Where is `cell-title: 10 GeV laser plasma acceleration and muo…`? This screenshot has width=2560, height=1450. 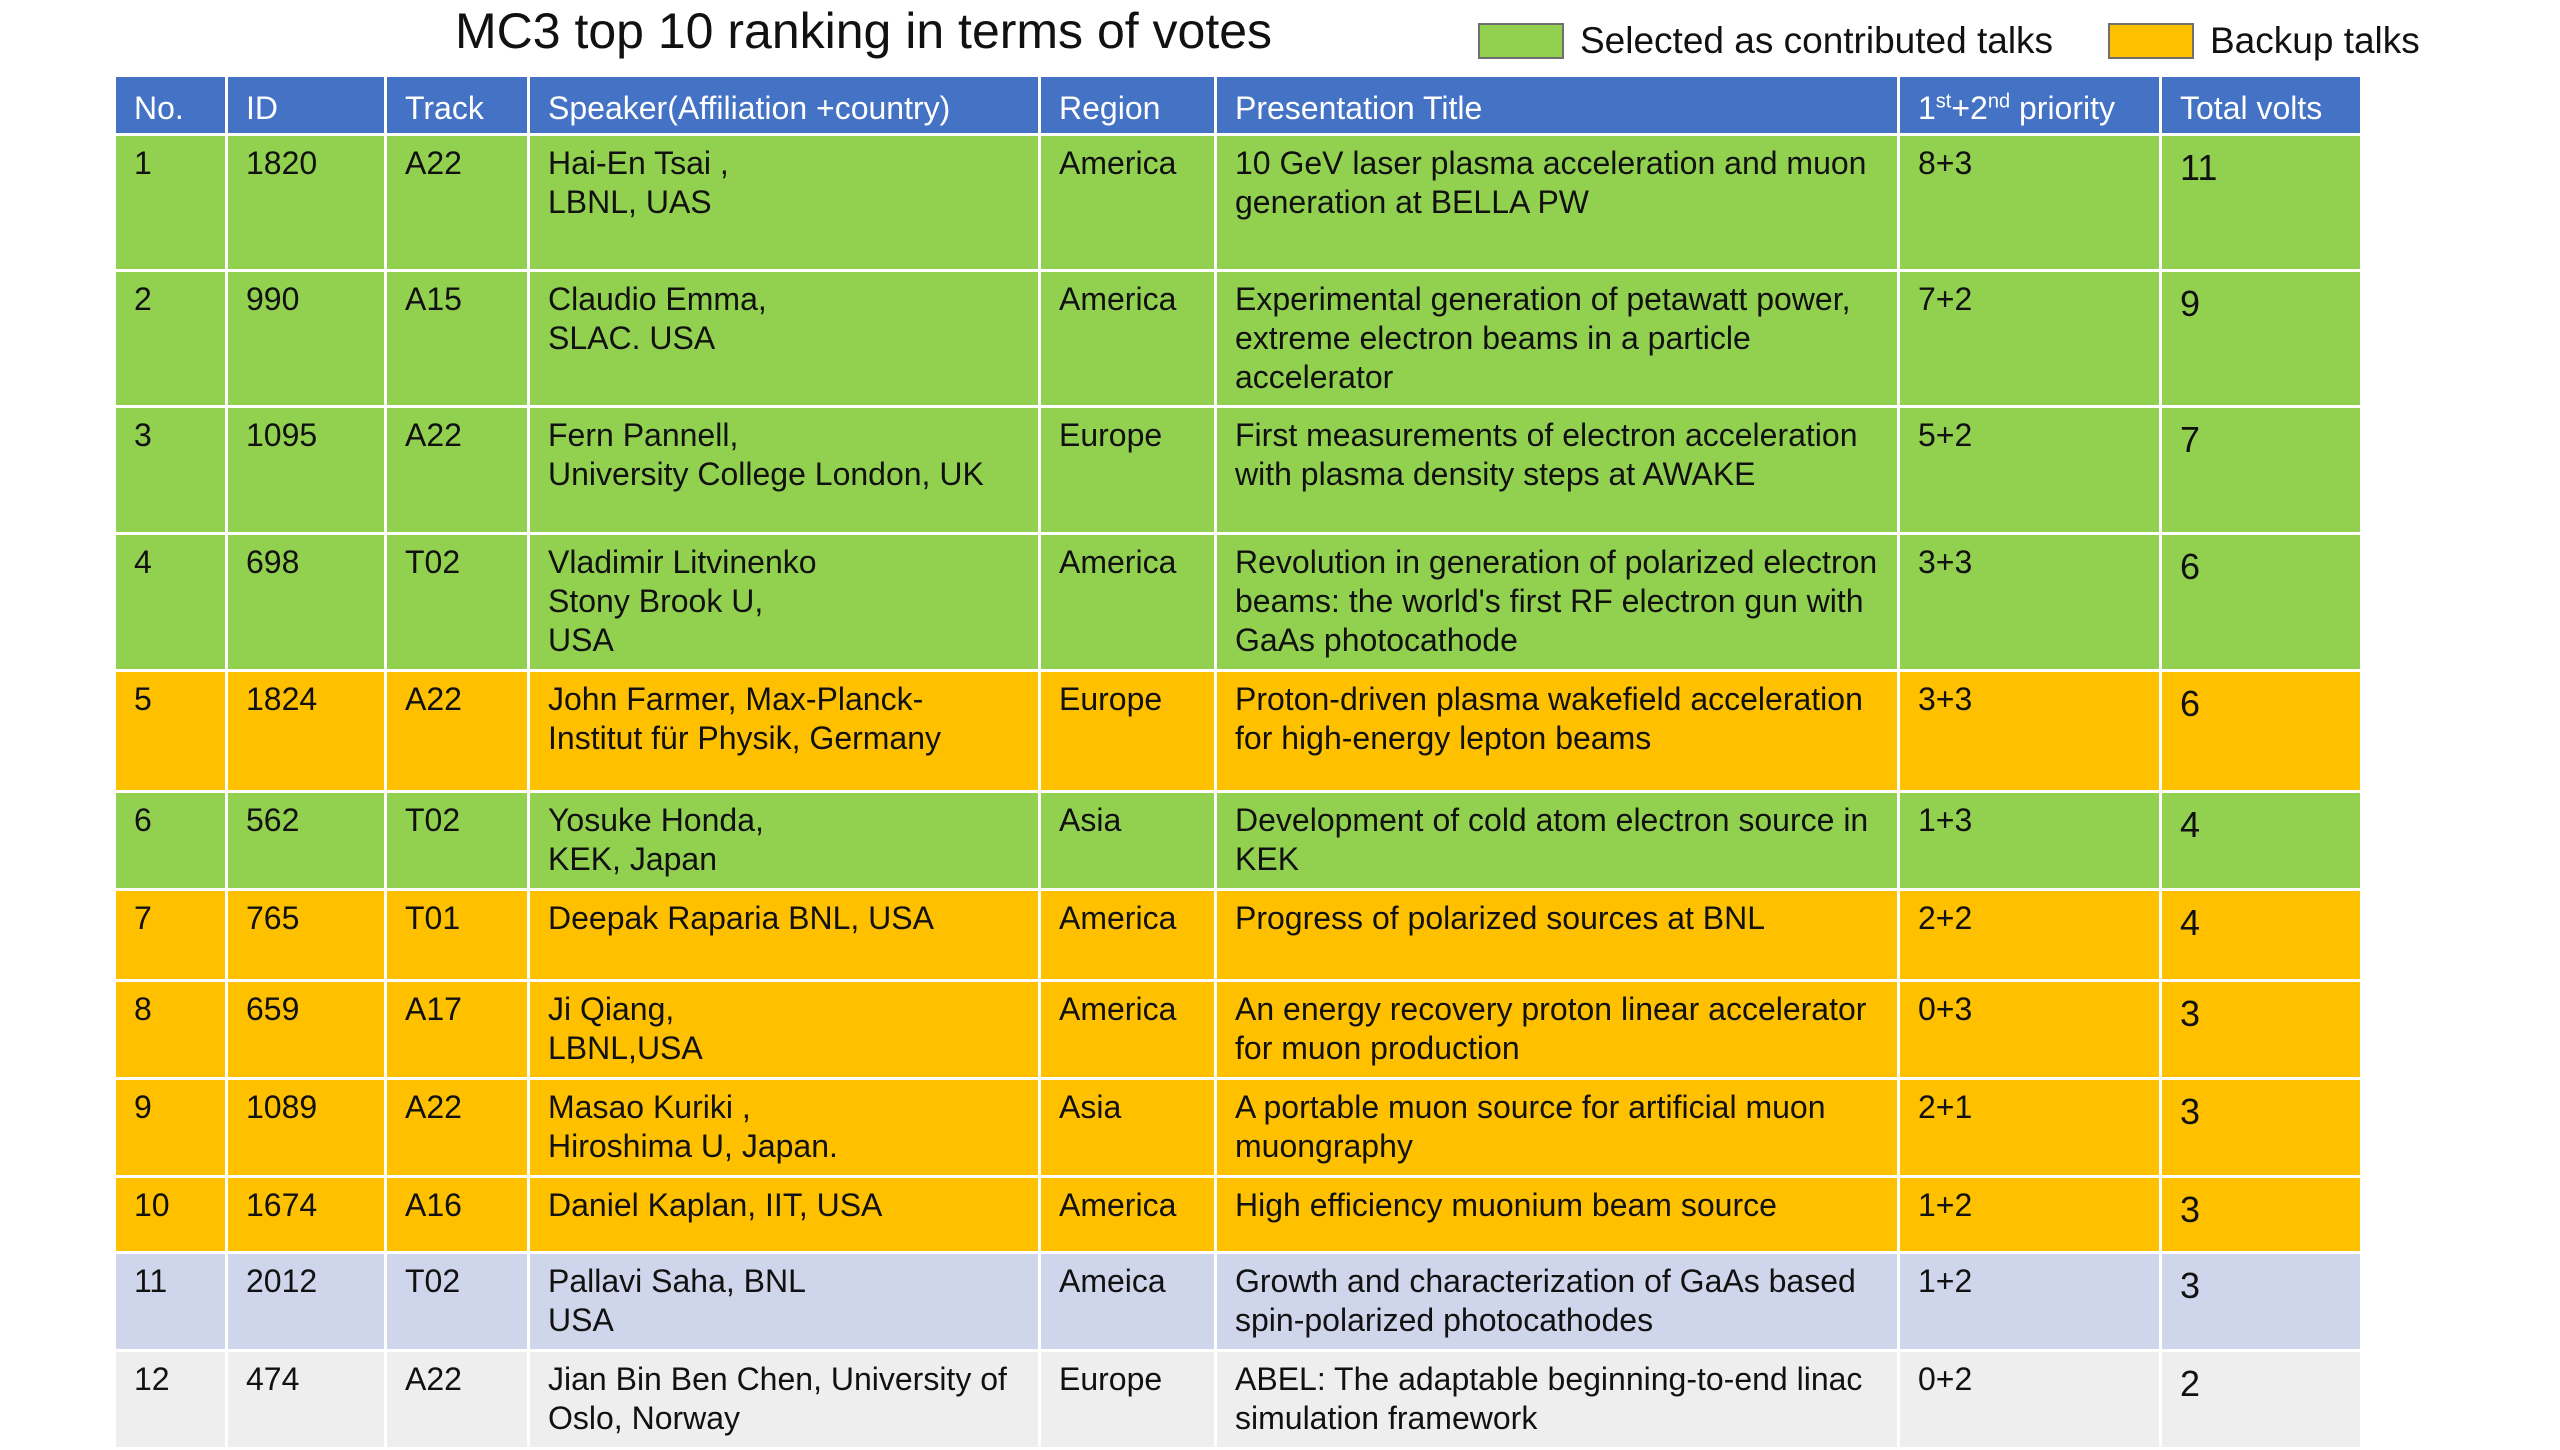 cell-title: 10 GeV laser plasma acceleration and muo… is located at coordinates (1557, 202).